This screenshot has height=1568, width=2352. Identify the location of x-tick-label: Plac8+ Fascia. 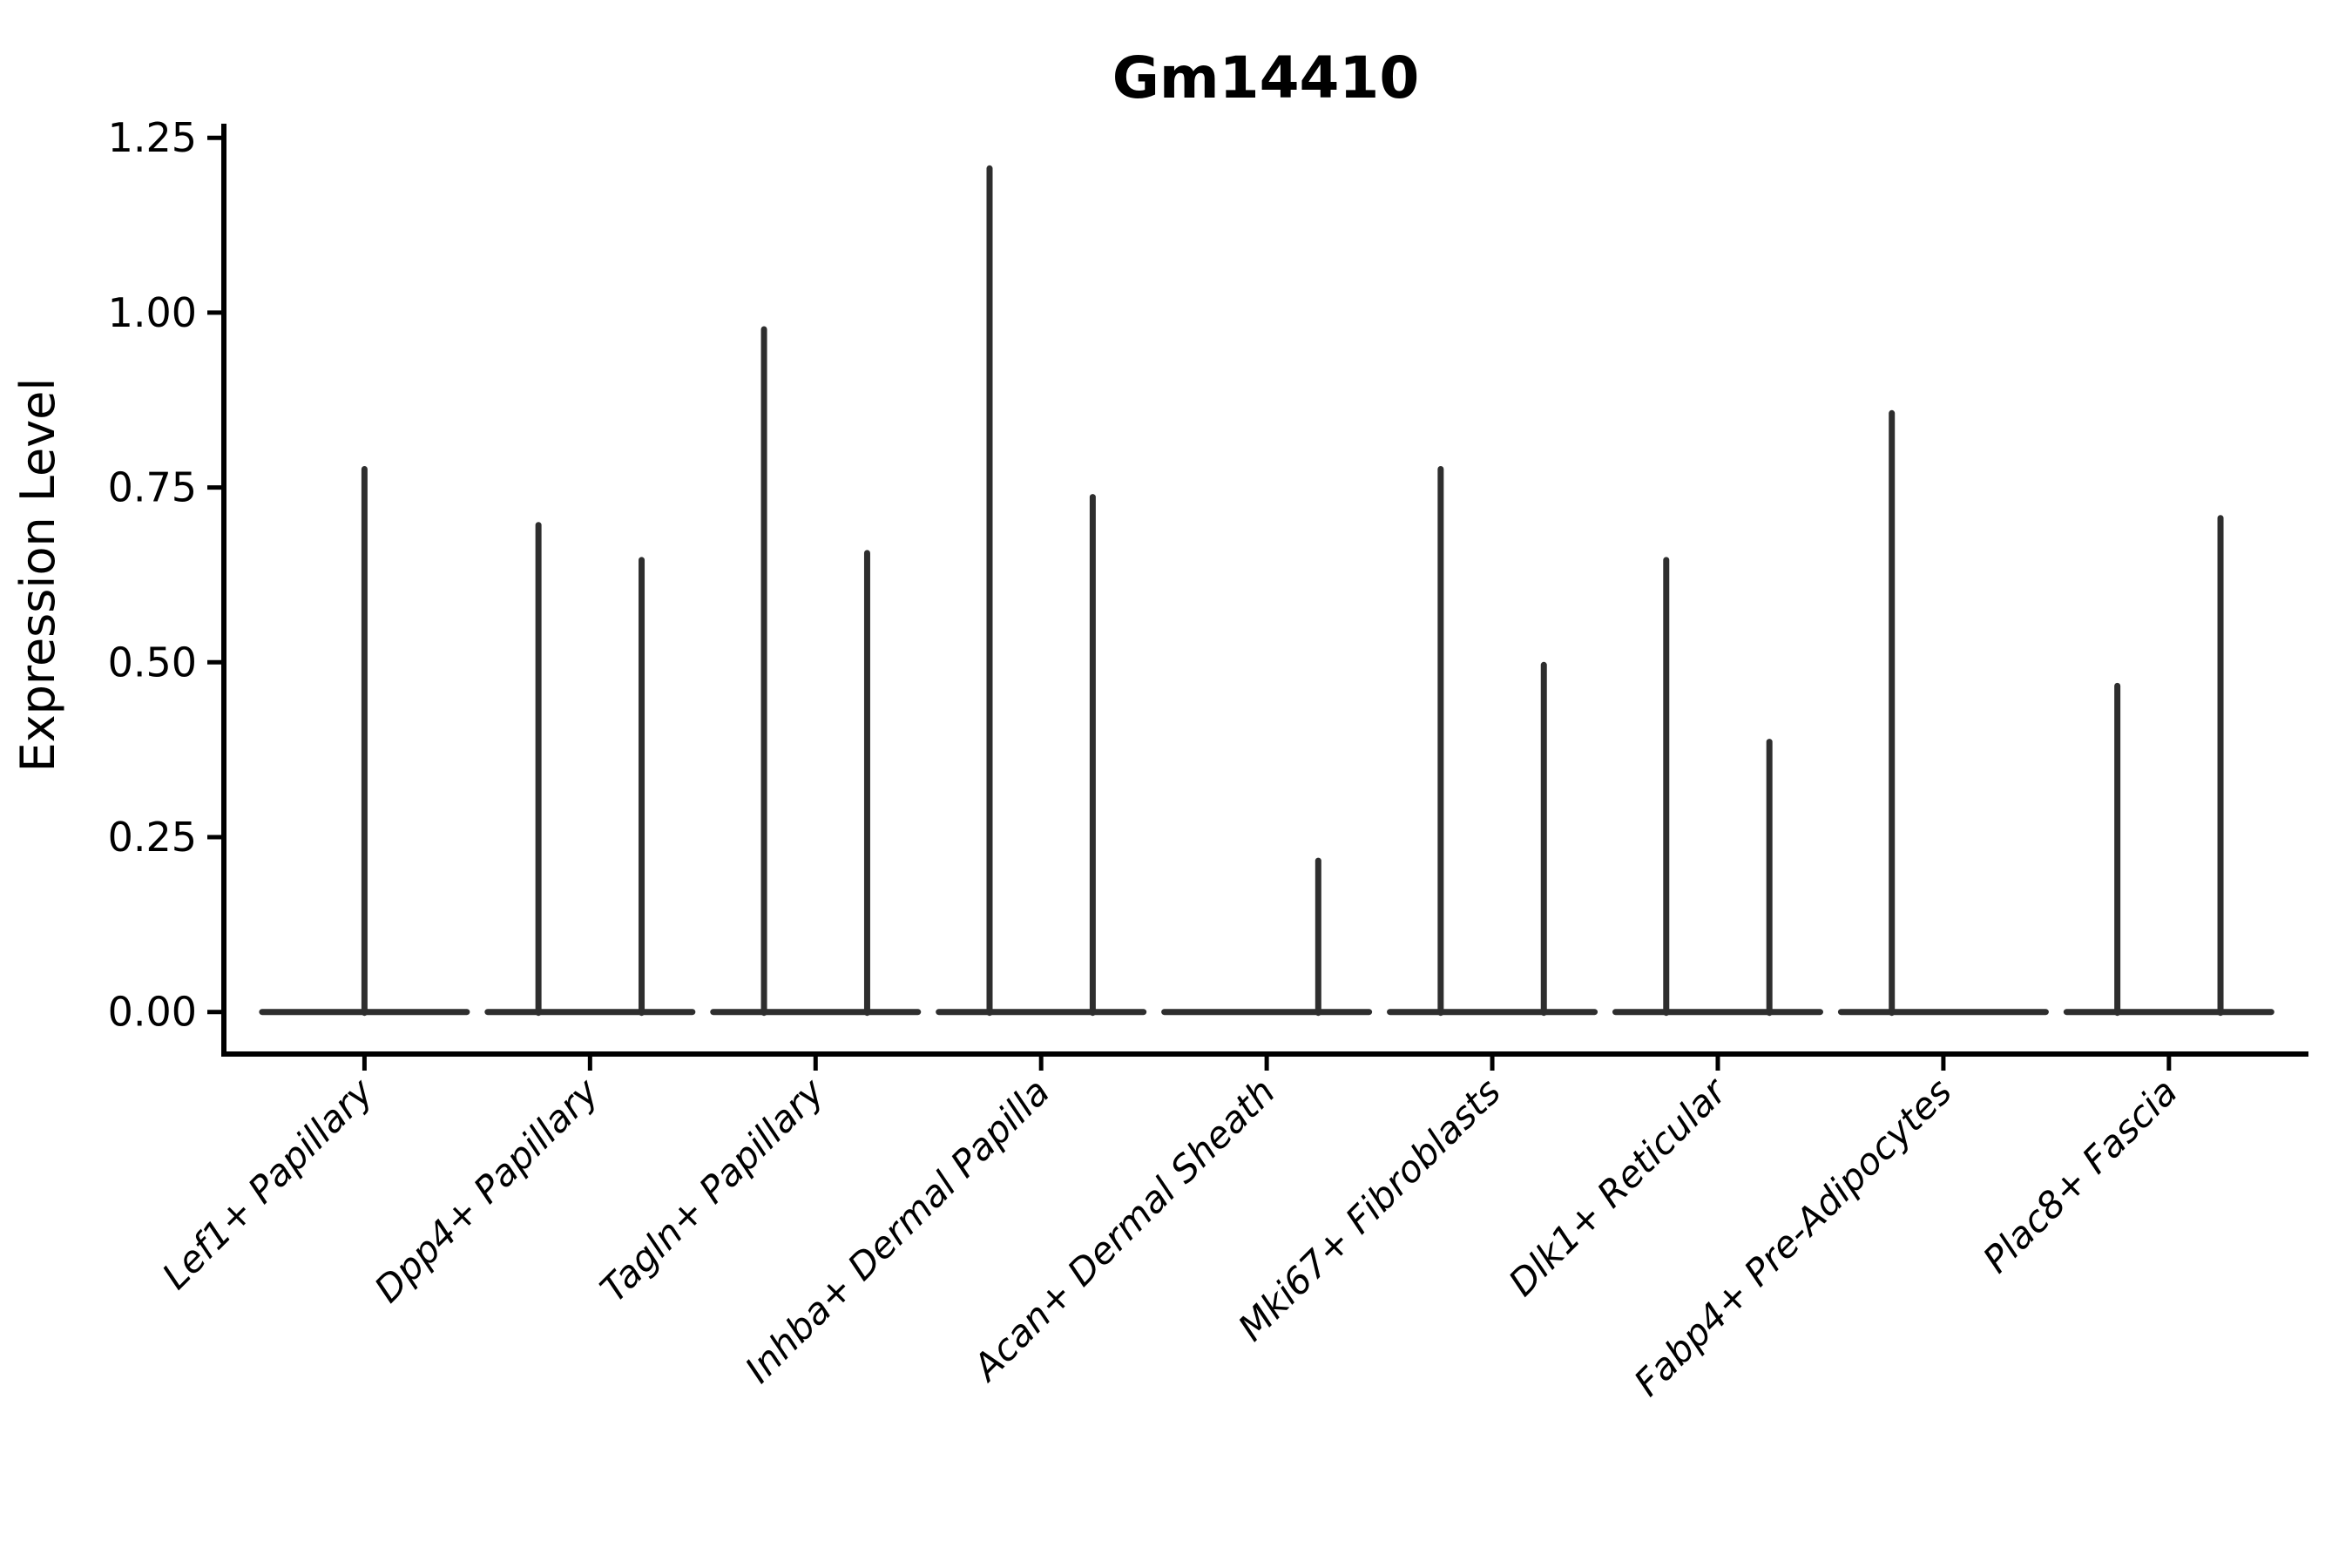
(2081, 1175).